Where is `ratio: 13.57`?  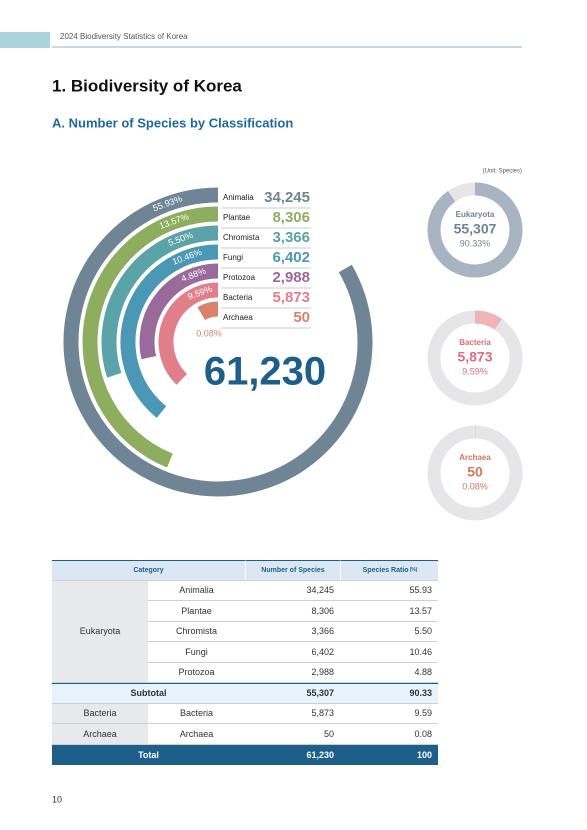
ratio: 13.57 is located at coordinates (389, 611).